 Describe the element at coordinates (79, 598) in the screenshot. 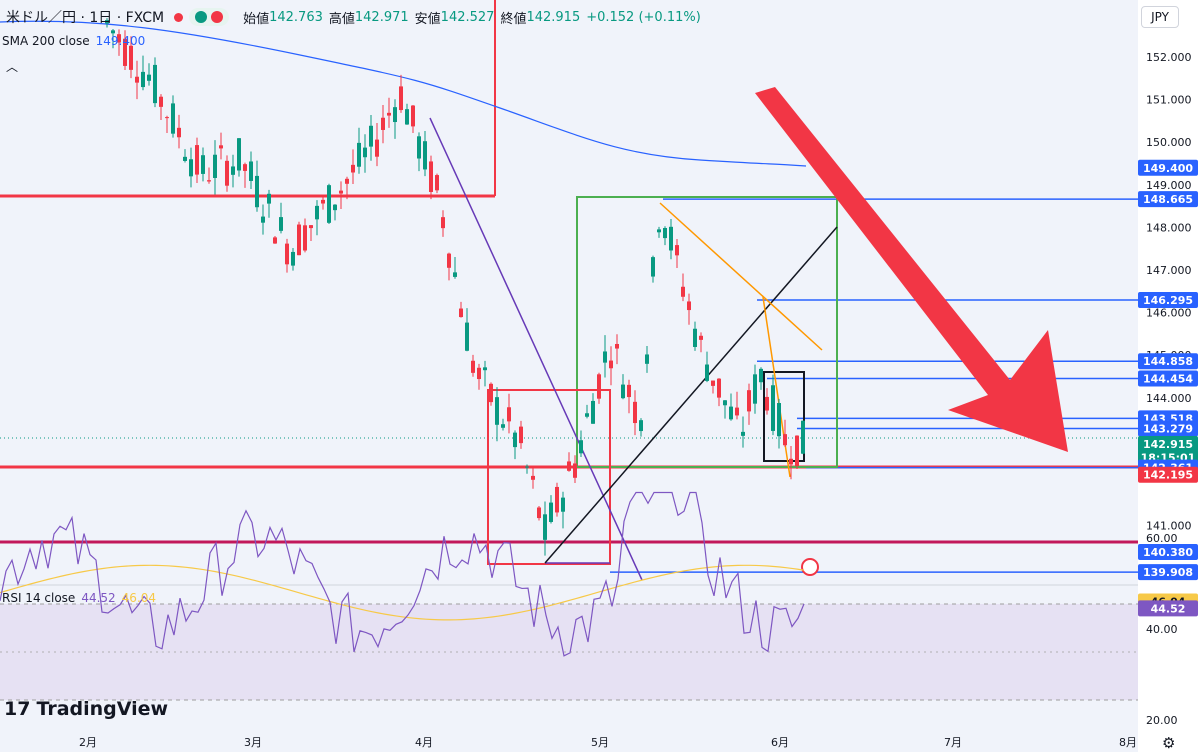

I see `rsi-legend: RSI 14 close 44.52 46.04` at that location.